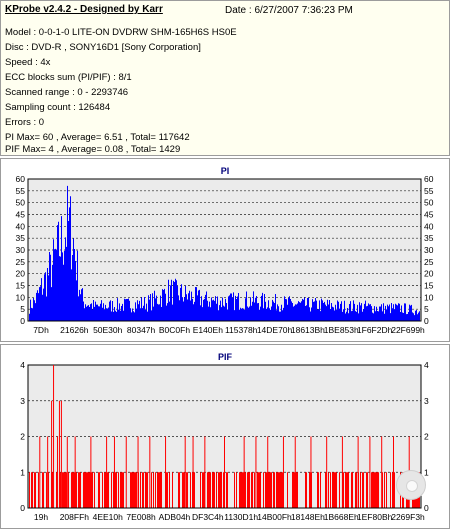 The image size is (450, 529). Describe the element at coordinates (341, 330) in the screenshot. I see `x-tick-label: 1BE853h` at that location.